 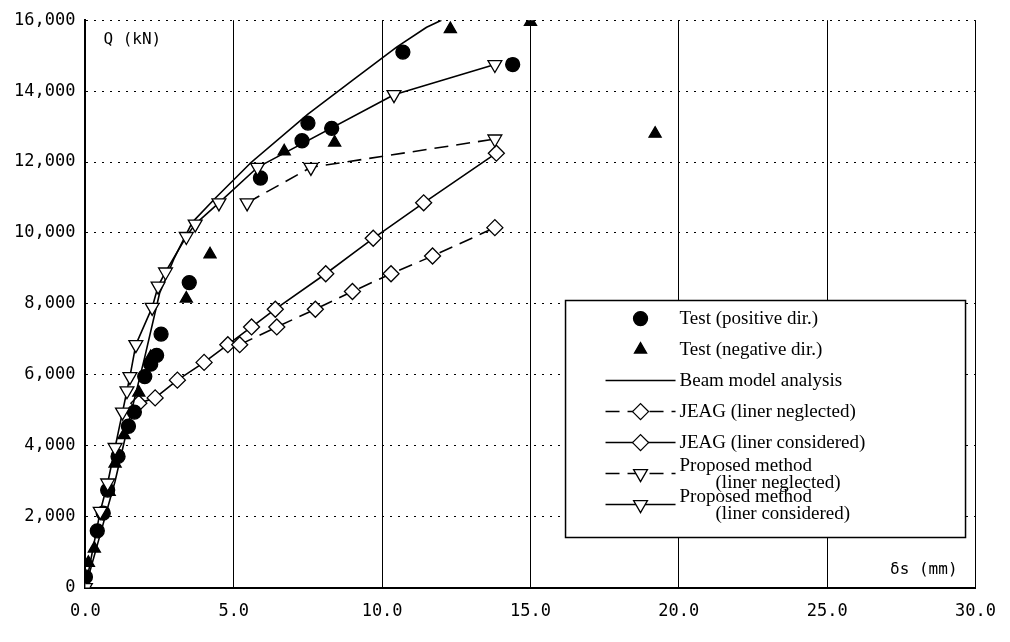 What do you see at coordinates (50, 515) in the screenshot?
I see `y-tick-label: 2,000` at bounding box center [50, 515].